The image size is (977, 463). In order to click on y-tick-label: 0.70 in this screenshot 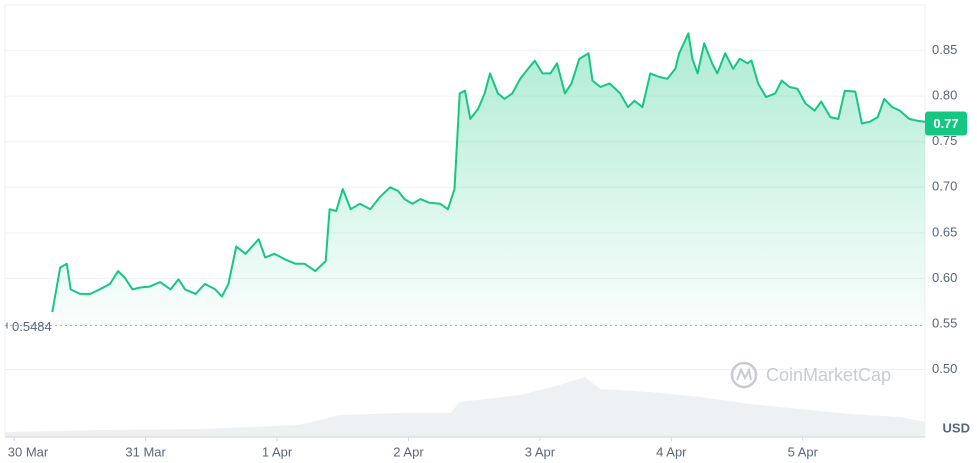, I will do `click(944, 186)`.